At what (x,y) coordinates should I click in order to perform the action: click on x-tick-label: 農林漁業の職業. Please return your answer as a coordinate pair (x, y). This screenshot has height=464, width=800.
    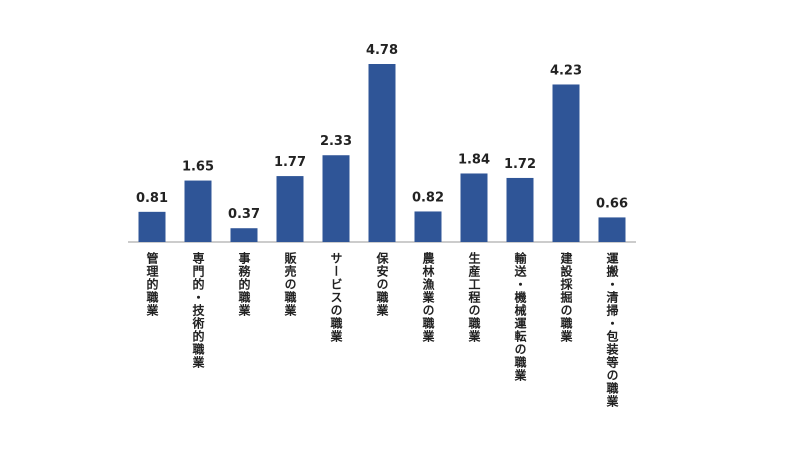
    Looking at the image, I should click on (428, 297).